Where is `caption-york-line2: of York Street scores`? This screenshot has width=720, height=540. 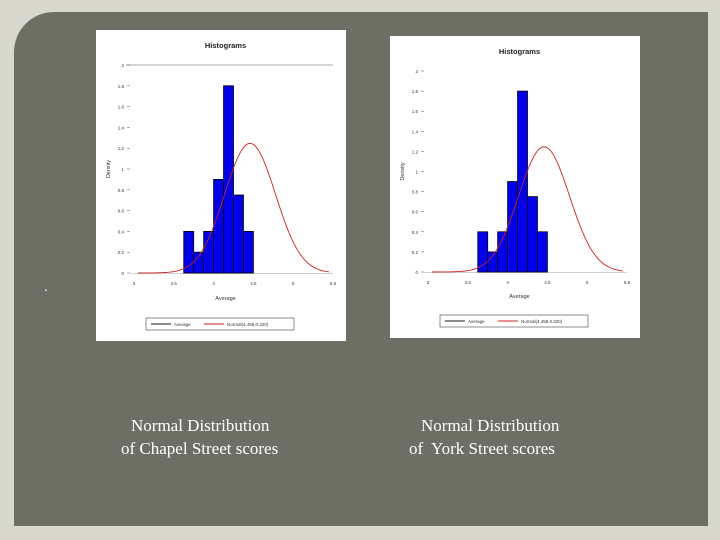
caption-york-line2: of York Street scores is located at coordinates (482, 448).